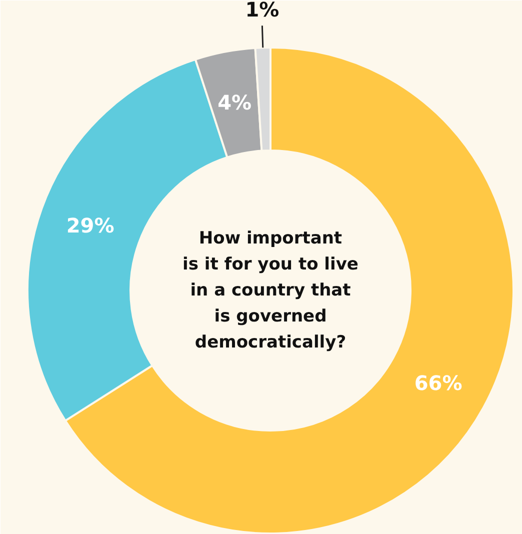 The image size is (522, 534). What do you see at coordinates (235, 102) in the screenshot?
I see `data-label: 4%` at bounding box center [235, 102].